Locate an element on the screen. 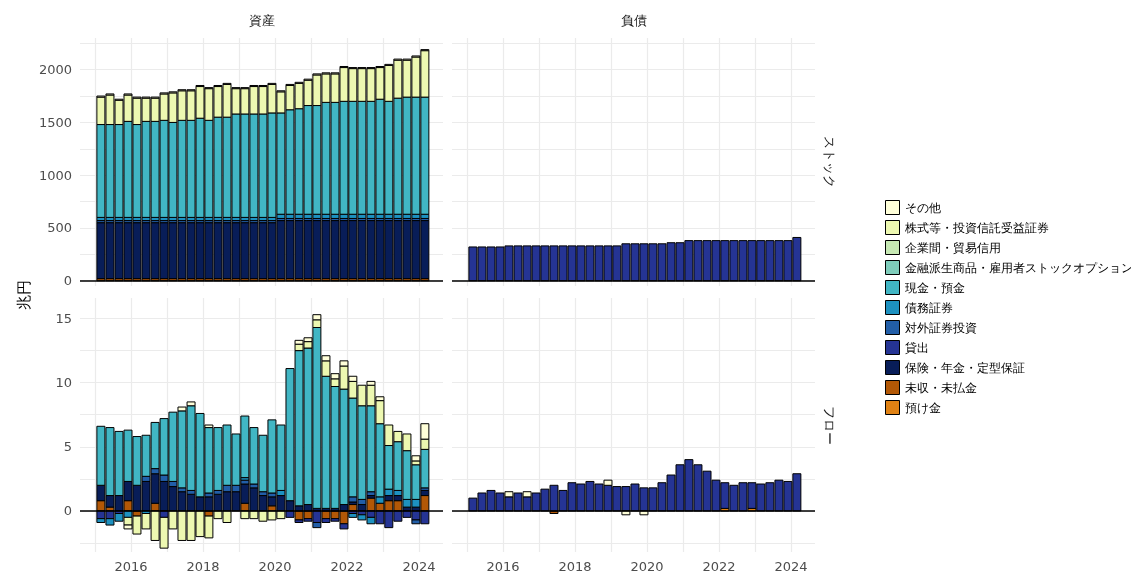 The height and width of the screenshot is (583, 1131). legend-label: 金融派生商品・雇用者ストックオプション is located at coordinates (1017, 267).